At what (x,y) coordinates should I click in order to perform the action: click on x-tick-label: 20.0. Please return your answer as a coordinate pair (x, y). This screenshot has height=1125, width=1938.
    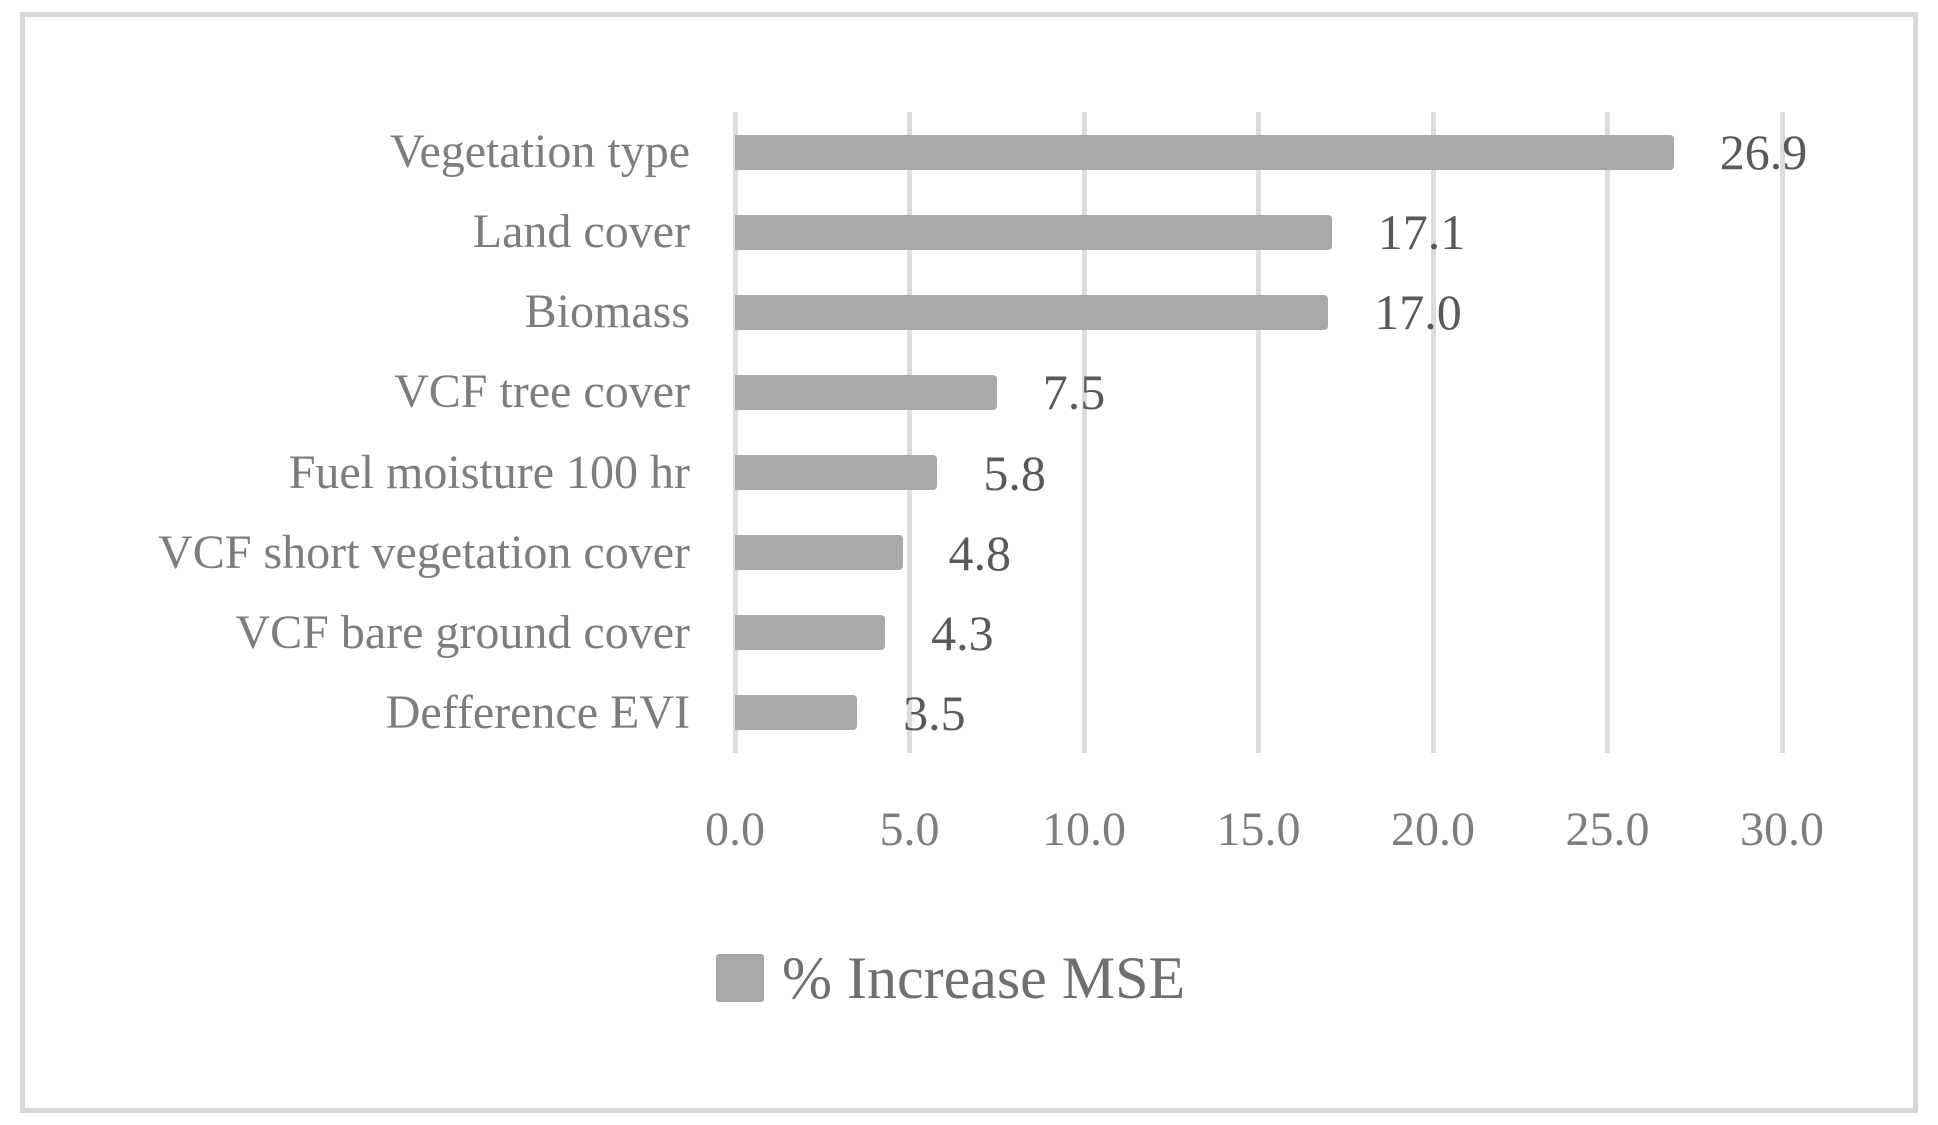
    Looking at the image, I should click on (1433, 829).